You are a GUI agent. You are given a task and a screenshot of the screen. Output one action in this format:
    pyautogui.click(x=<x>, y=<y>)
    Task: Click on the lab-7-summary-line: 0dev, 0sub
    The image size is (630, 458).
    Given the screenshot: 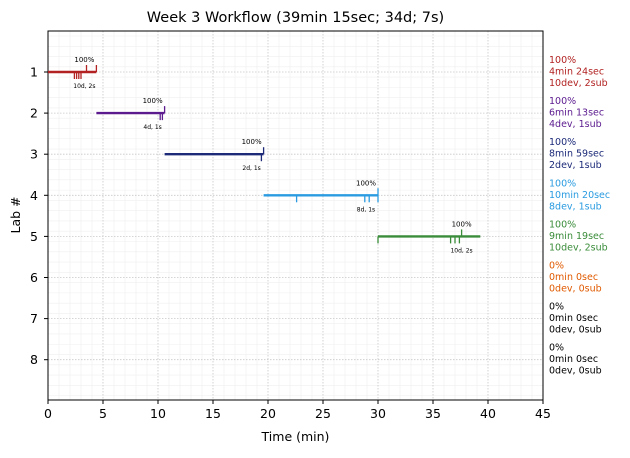 What is the action you would take?
    pyautogui.click(x=575, y=330)
    